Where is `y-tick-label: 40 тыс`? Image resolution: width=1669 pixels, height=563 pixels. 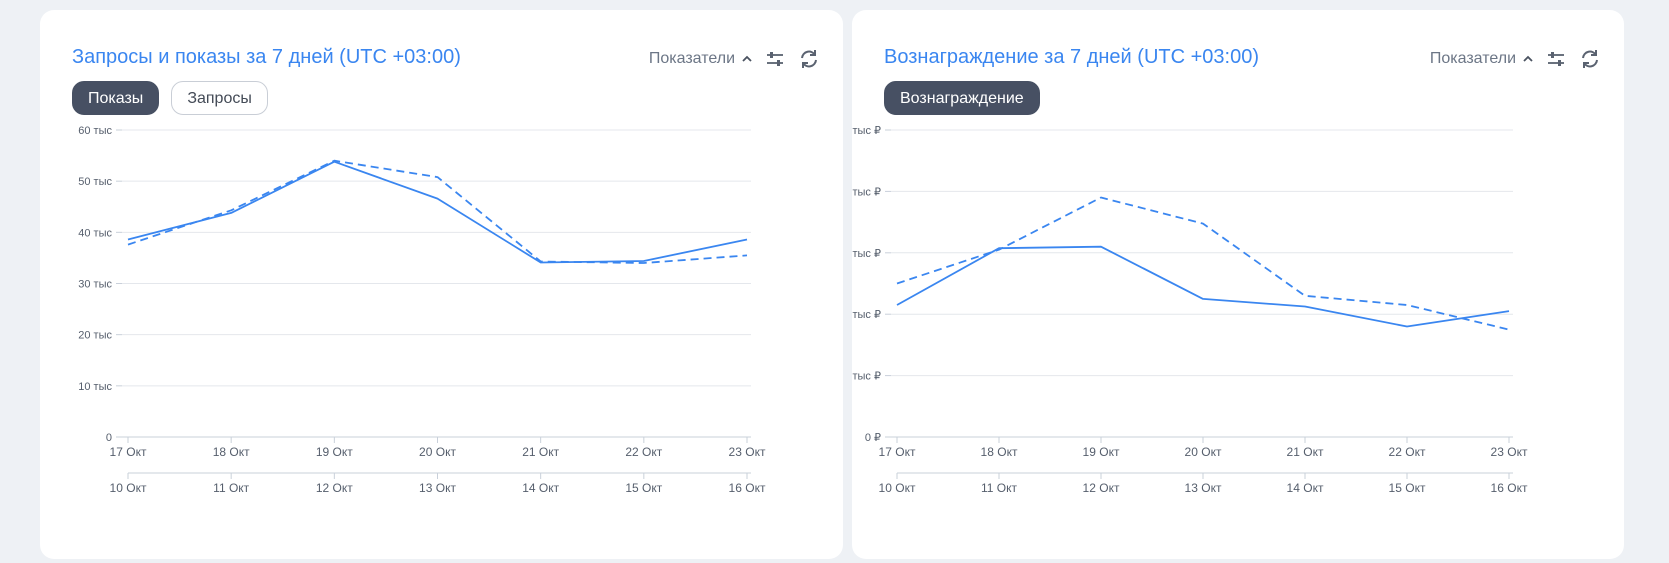 y-tick-label: 40 тыс is located at coordinates (95, 233).